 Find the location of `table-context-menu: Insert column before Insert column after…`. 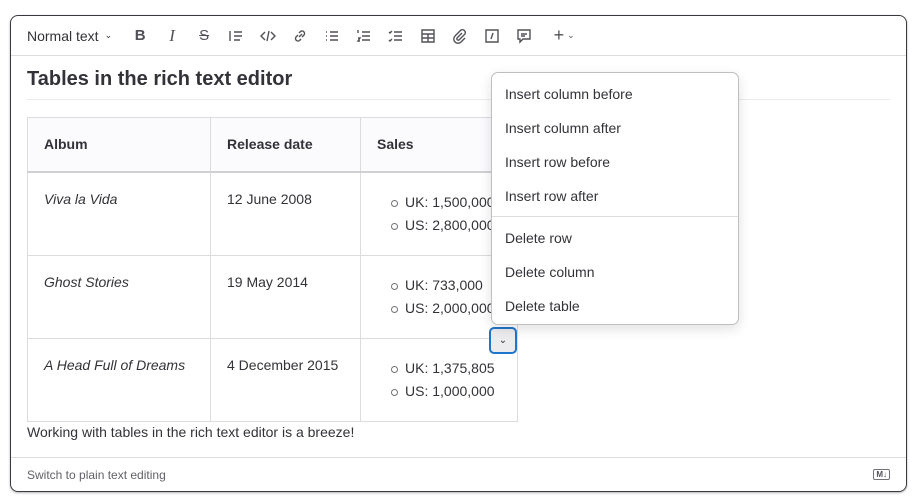

table-context-menu: Insert column before Insert column after… is located at coordinates (615, 198).